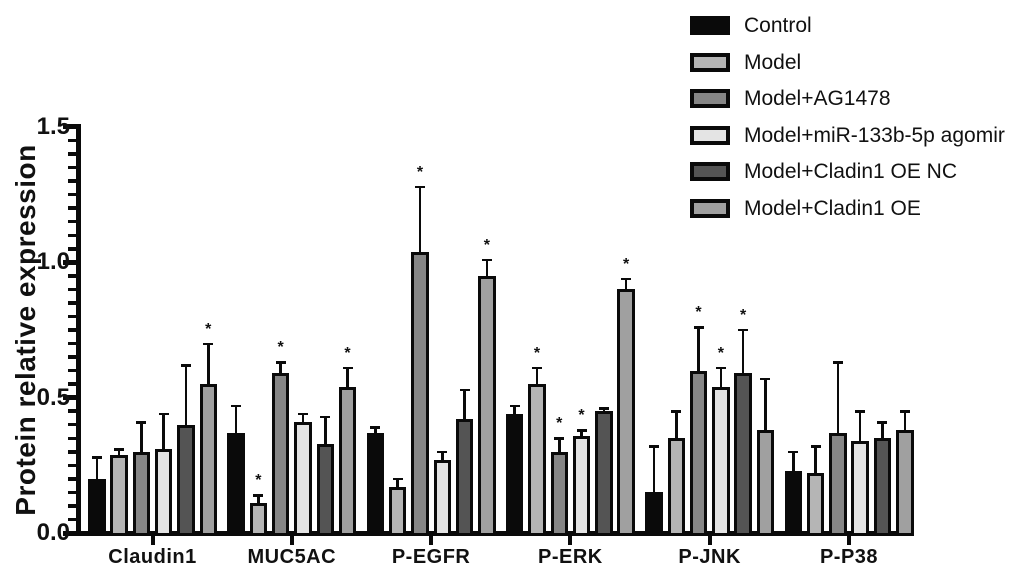  What do you see at coordinates (53, 262) in the screenshot?
I see `y-tick-label: 1.0` at bounding box center [53, 262].